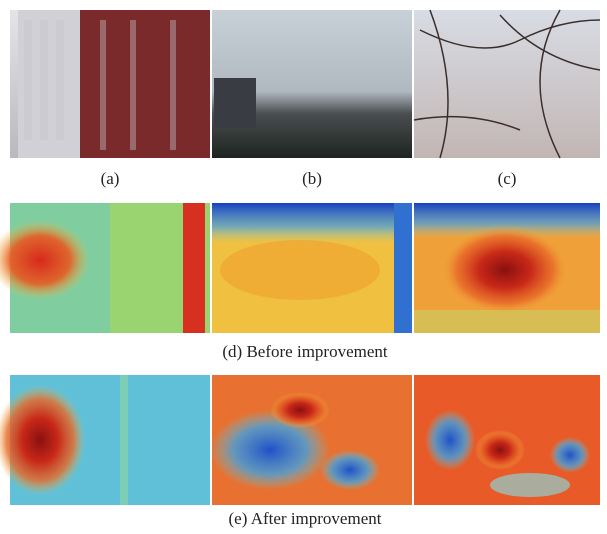 This screenshot has height=534, width=607. I want to click on label: (b), so click(312, 178).